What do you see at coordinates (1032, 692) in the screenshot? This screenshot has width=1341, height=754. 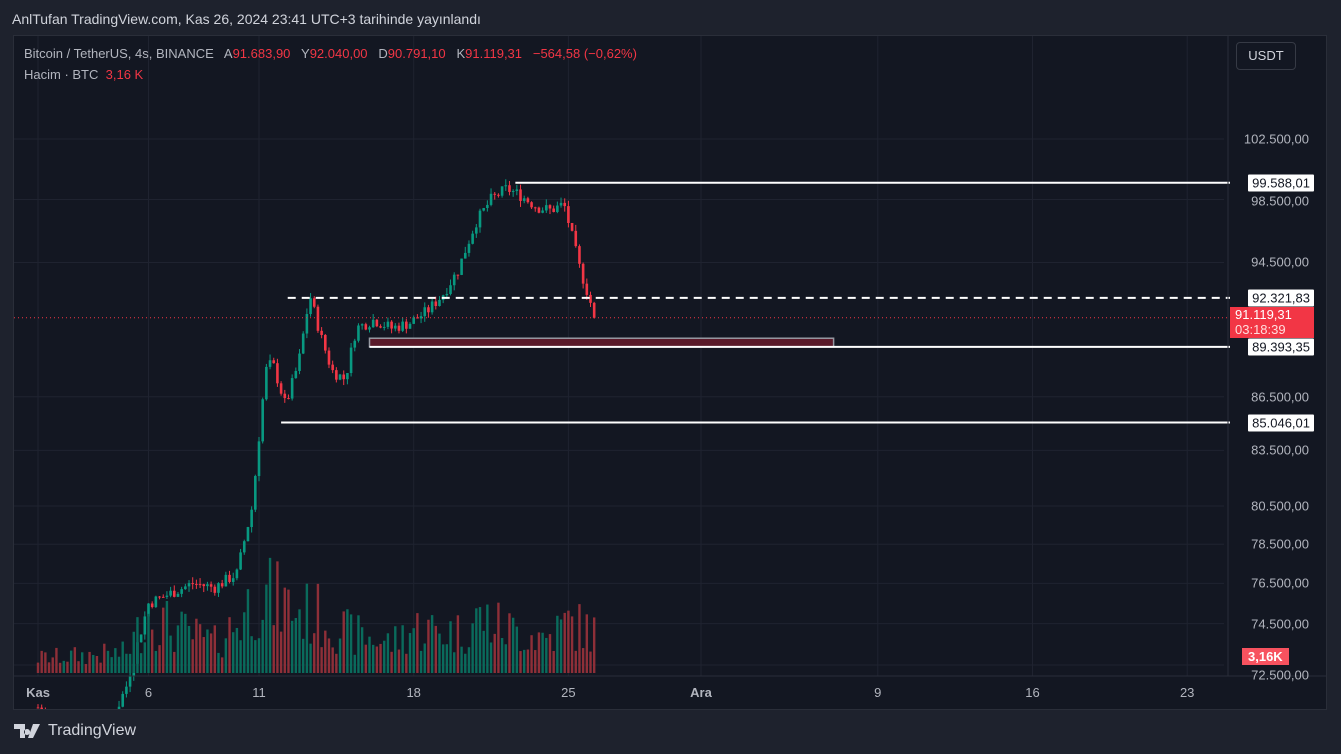 I see `time-axis-label: 16` at bounding box center [1032, 692].